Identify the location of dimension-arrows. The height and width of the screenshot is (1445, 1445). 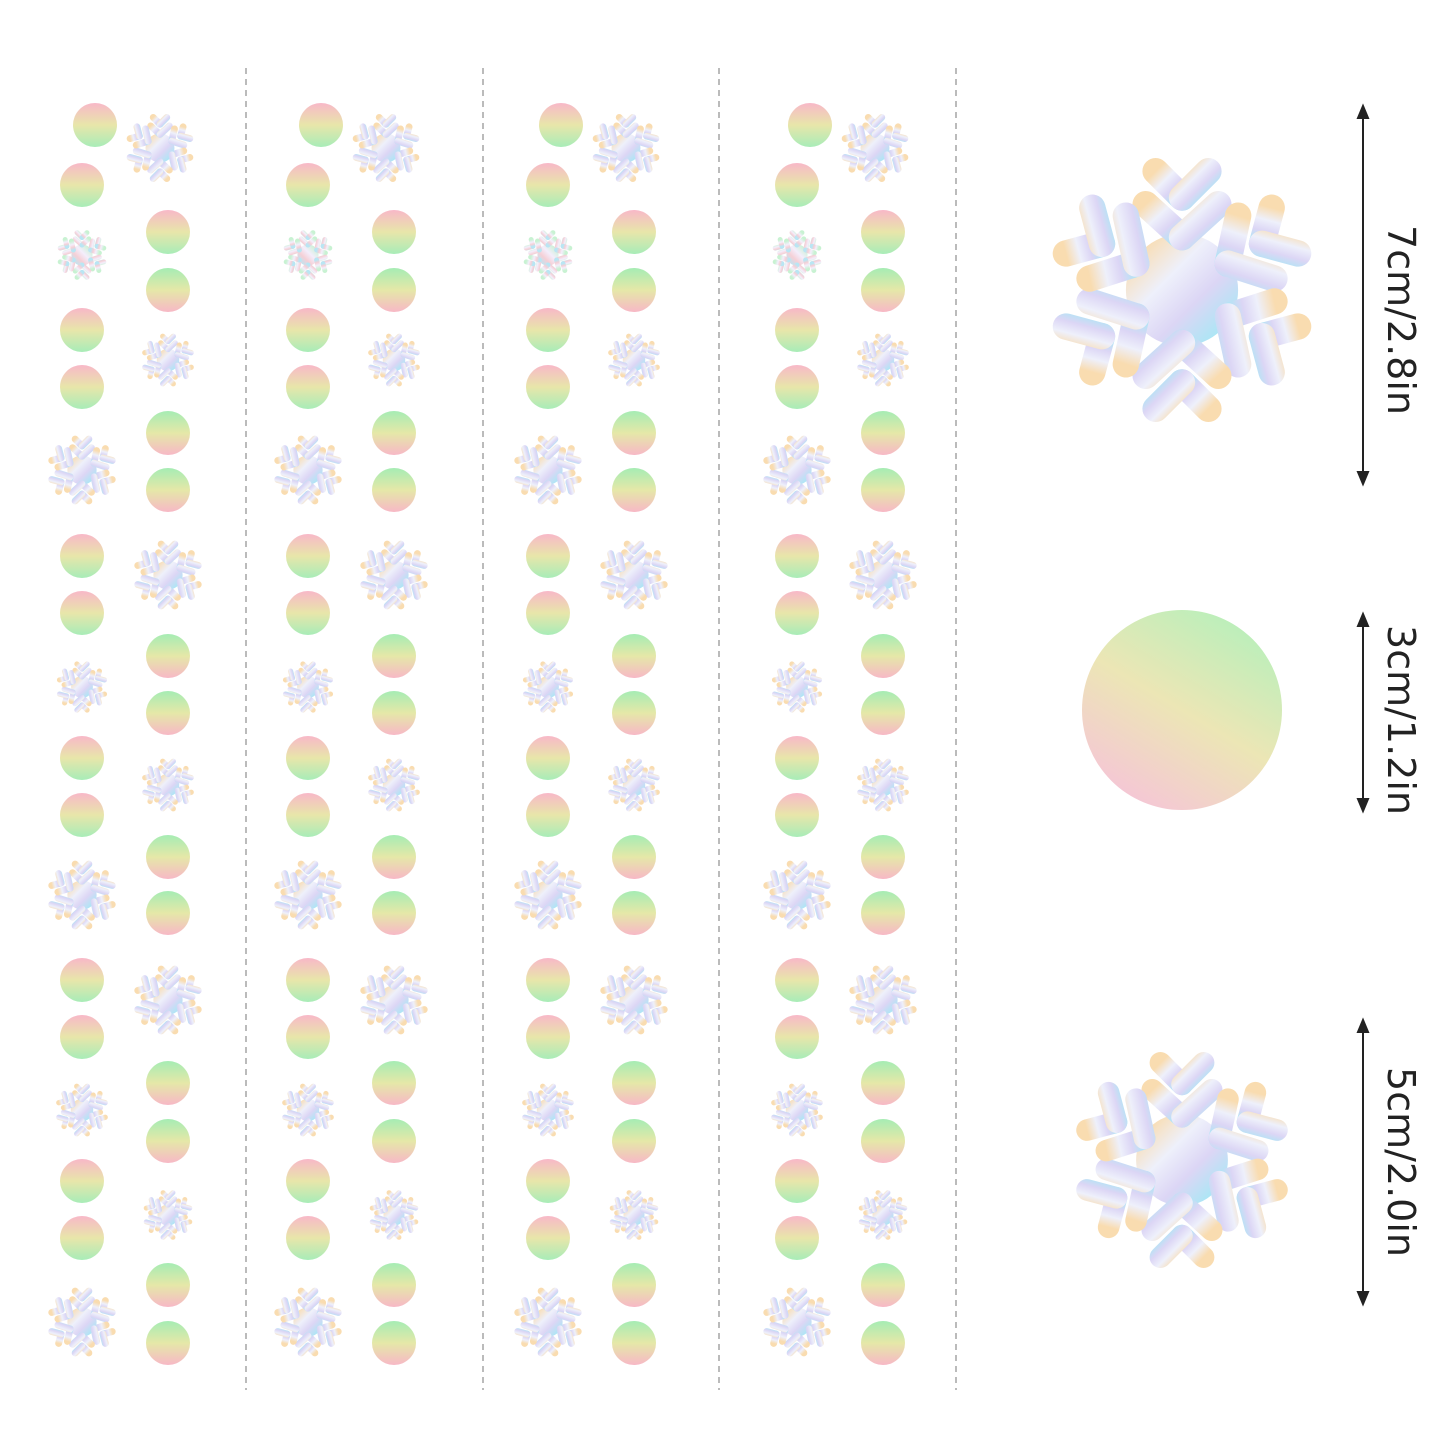
(1363, 705).